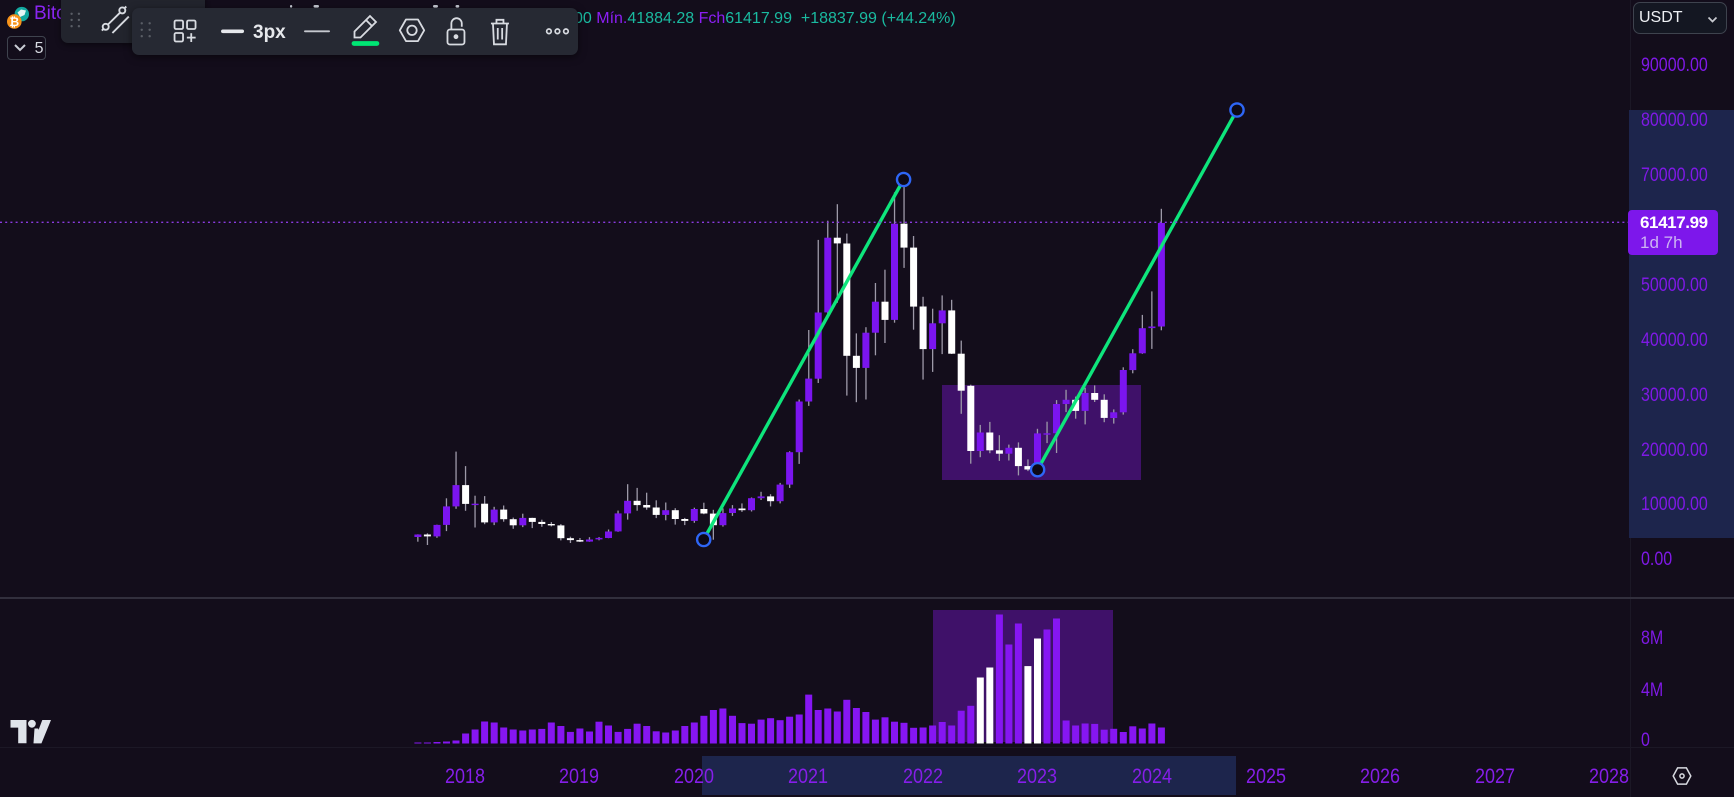  Describe the element at coordinates (269, 32) in the screenshot. I see `svg-text: 3px` at that location.